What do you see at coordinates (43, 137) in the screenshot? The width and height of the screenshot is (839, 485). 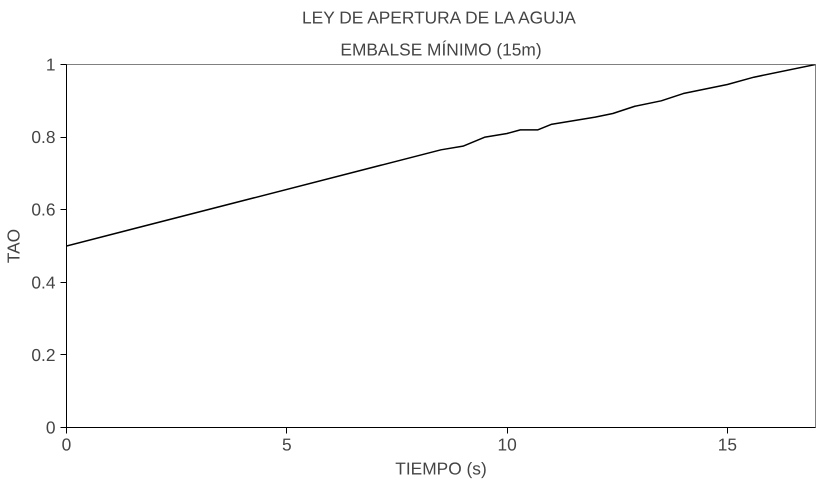 I see `y-tick-label: 0.8` at bounding box center [43, 137].